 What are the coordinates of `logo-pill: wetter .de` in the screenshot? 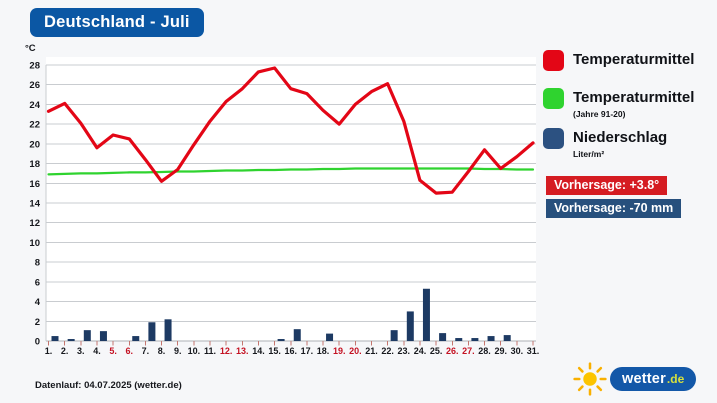 It's located at (653, 379).